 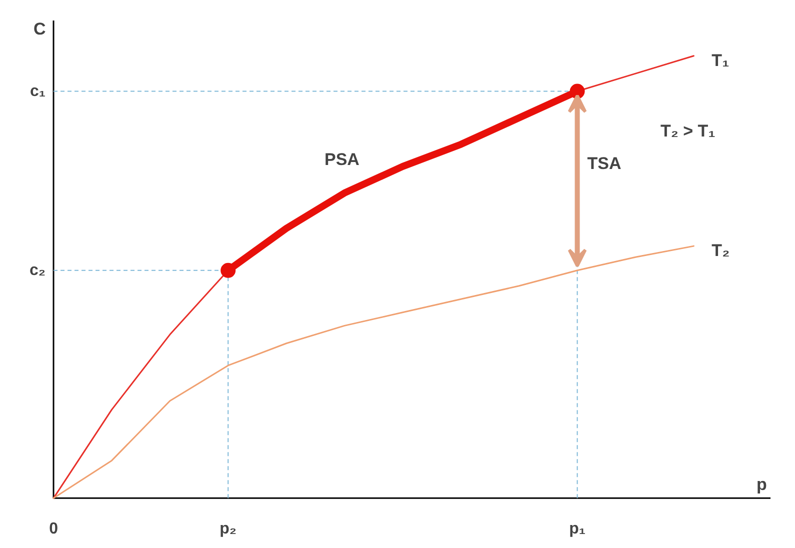 What do you see at coordinates (721, 60) in the screenshot?
I see `series-label: T₁` at bounding box center [721, 60].